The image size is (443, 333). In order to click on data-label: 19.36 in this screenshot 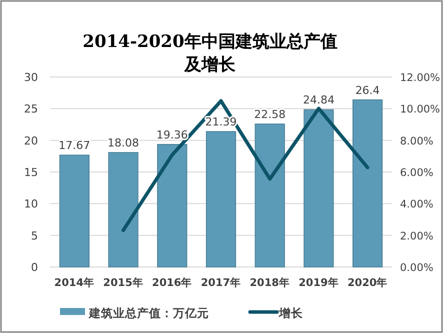, I will do `click(172, 135)`.